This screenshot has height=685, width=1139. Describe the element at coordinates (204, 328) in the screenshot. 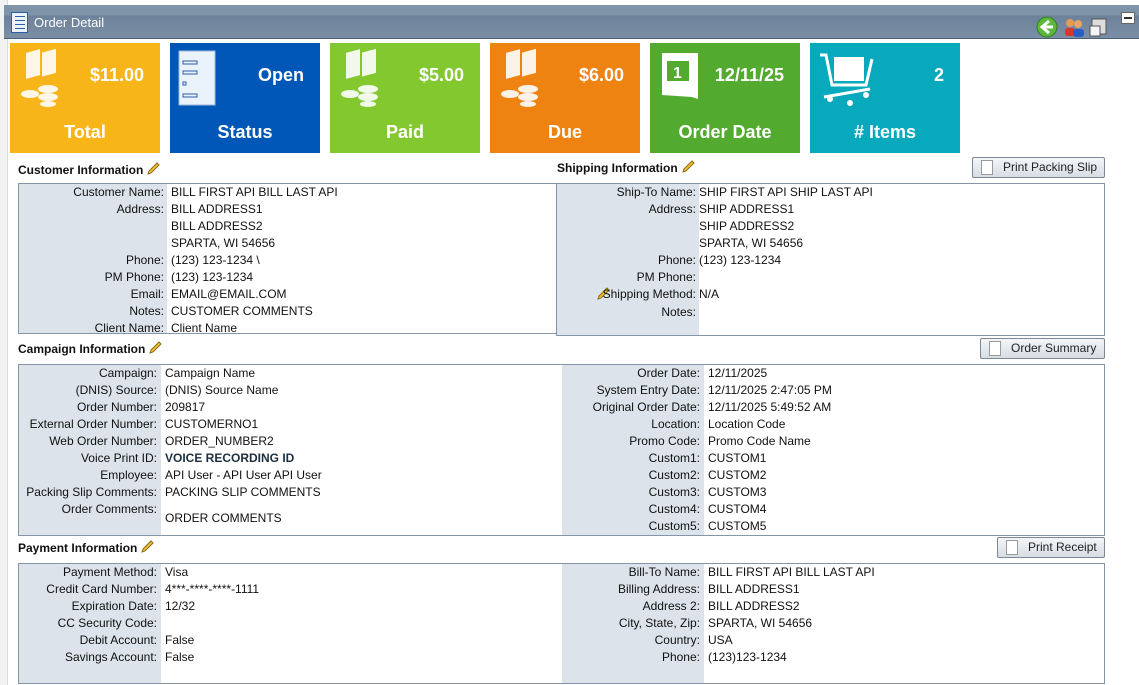

I see `field-value: Client Name` at that location.